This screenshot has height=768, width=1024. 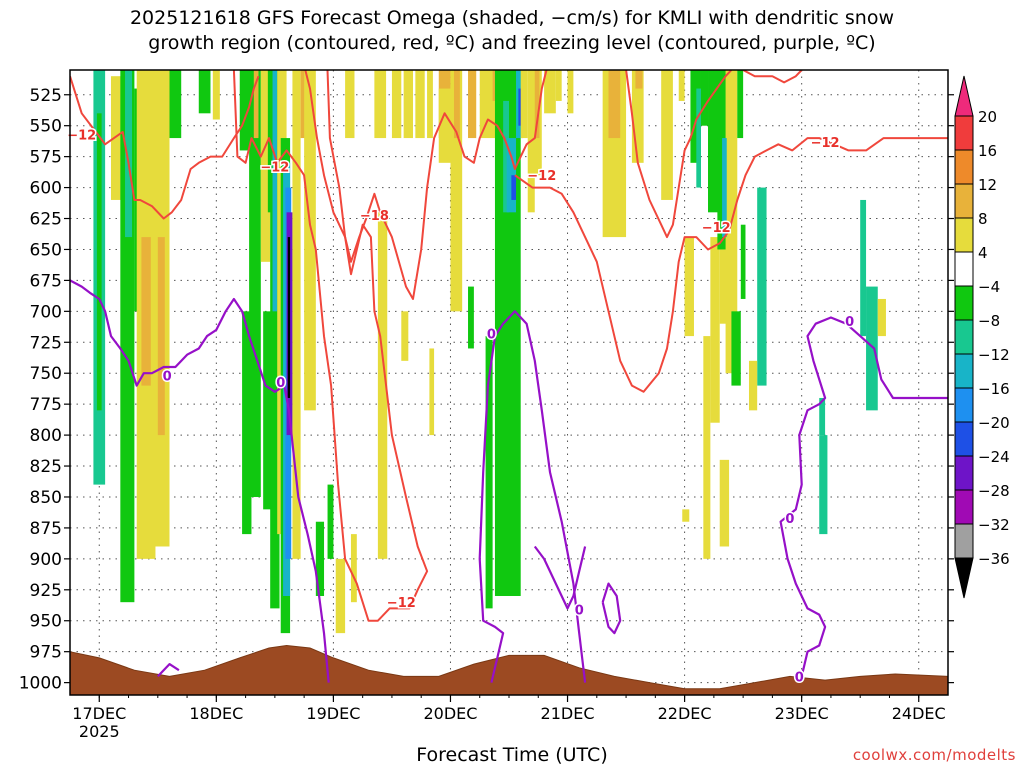 I want to click on x-year-label: 2025, so click(x=99, y=731).